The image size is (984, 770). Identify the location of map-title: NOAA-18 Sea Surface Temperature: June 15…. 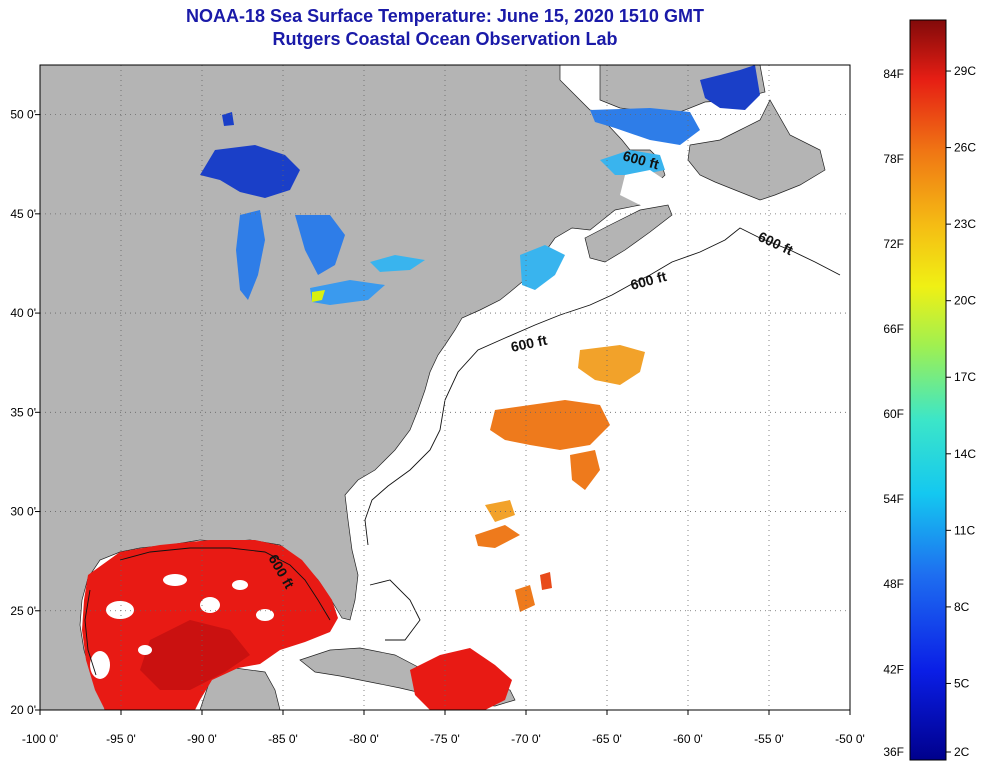
(445, 16).